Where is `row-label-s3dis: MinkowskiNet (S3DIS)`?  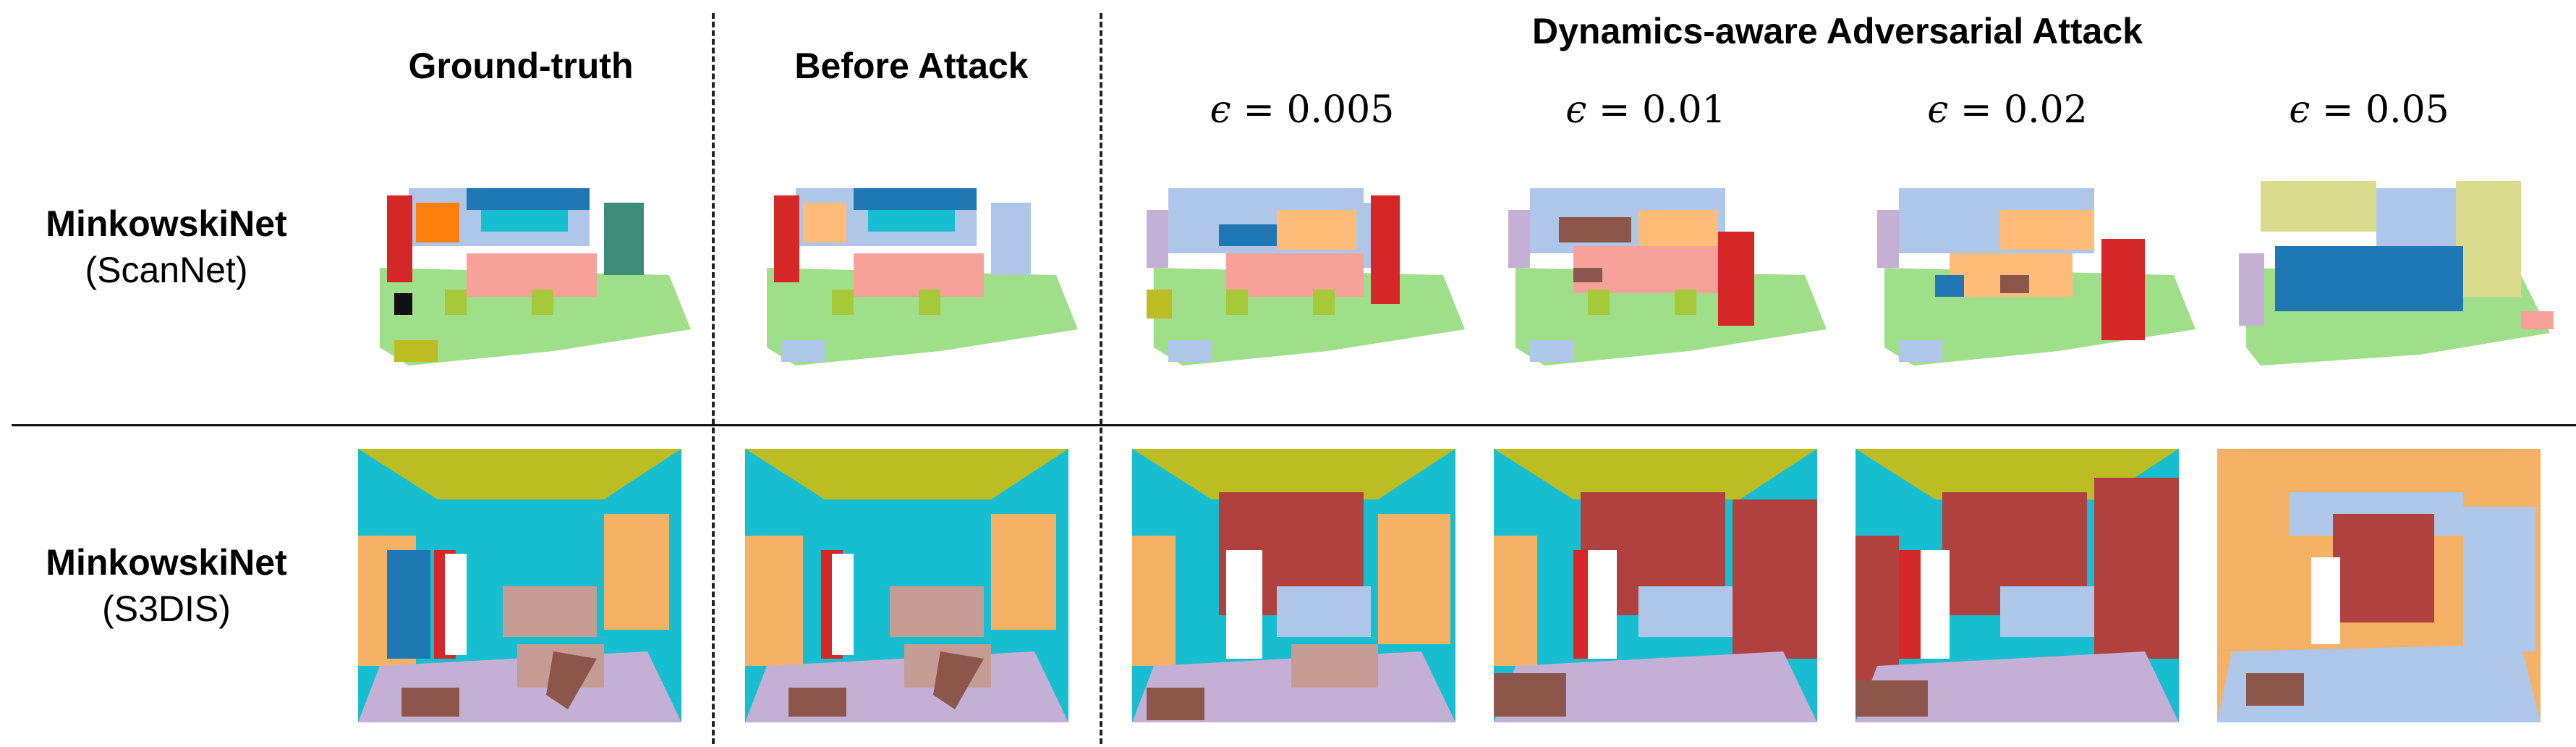
row-label-s3dis: MinkowskiNet (S3DIS) is located at coordinates (166, 585).